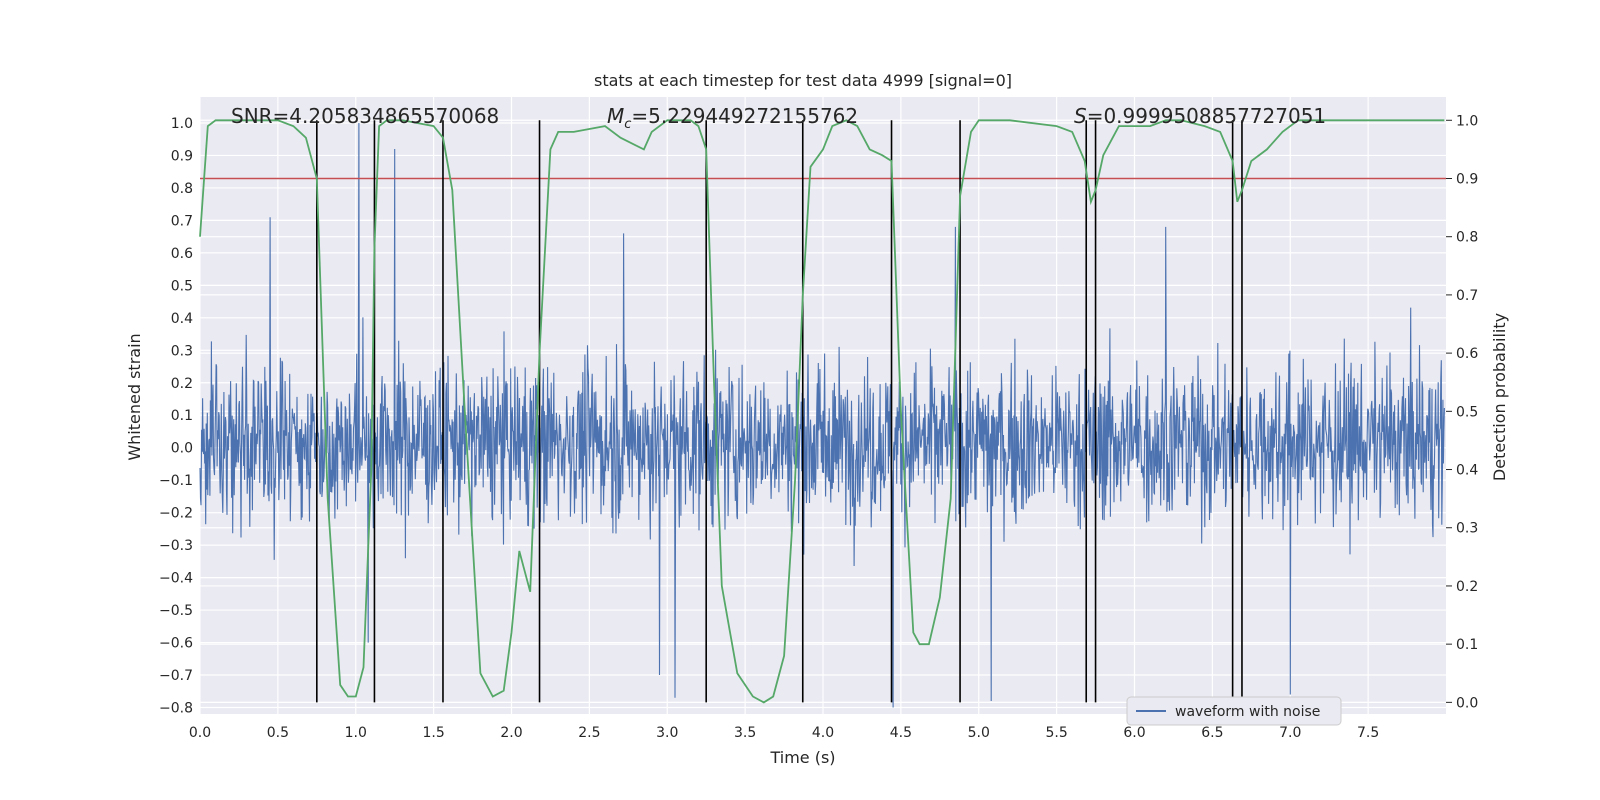 This screenshot has height=800, width=1600. What do you see at coordinates (1467, 645) in the screenshot?
I see `y-right-tick-label: 0.1` at bounding box center [1467, 645].